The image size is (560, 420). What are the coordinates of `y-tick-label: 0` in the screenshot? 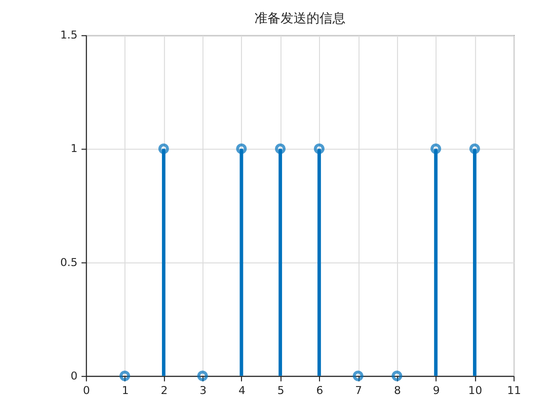 It's located at (74, 375).